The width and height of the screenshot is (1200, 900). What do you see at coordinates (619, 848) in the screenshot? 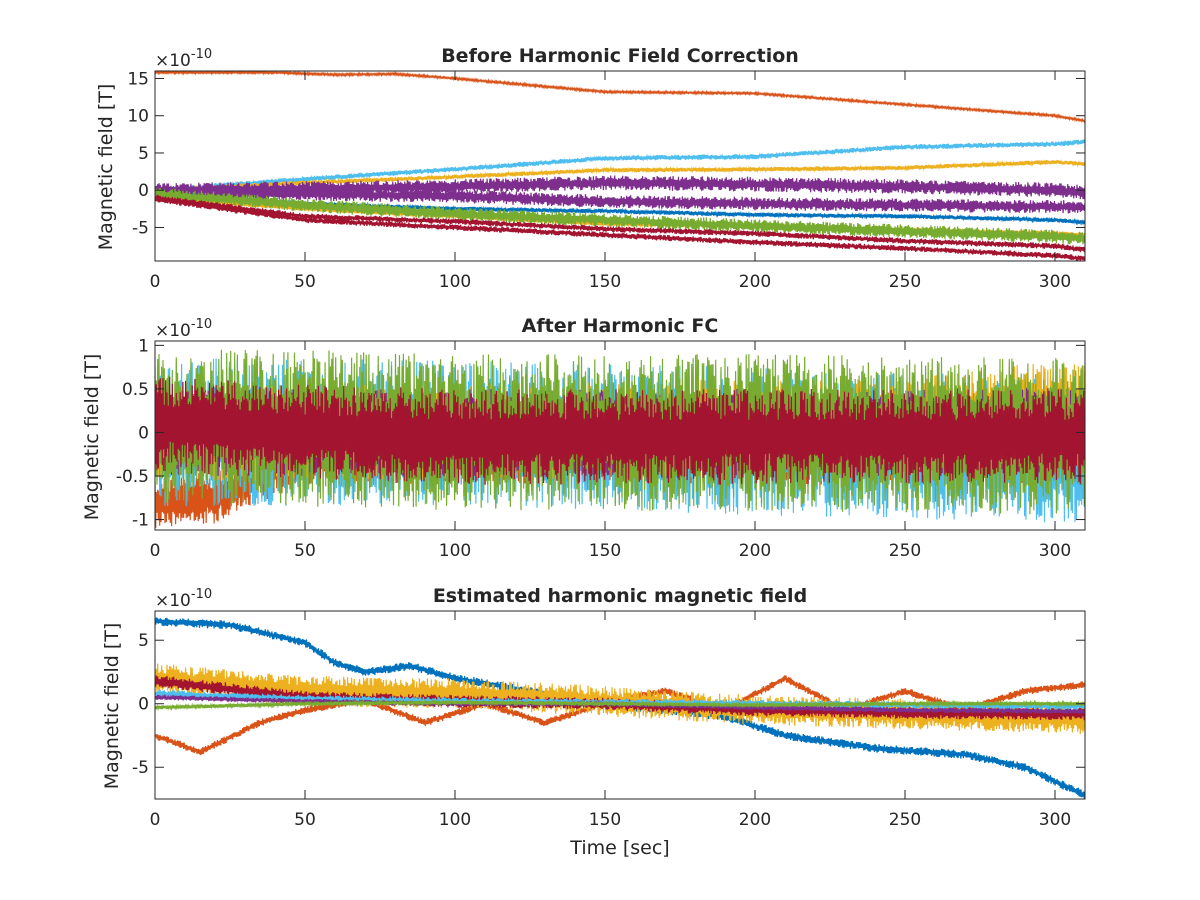
I see `x-axis-label: Time [sec]` at bounding box center [619, 848].